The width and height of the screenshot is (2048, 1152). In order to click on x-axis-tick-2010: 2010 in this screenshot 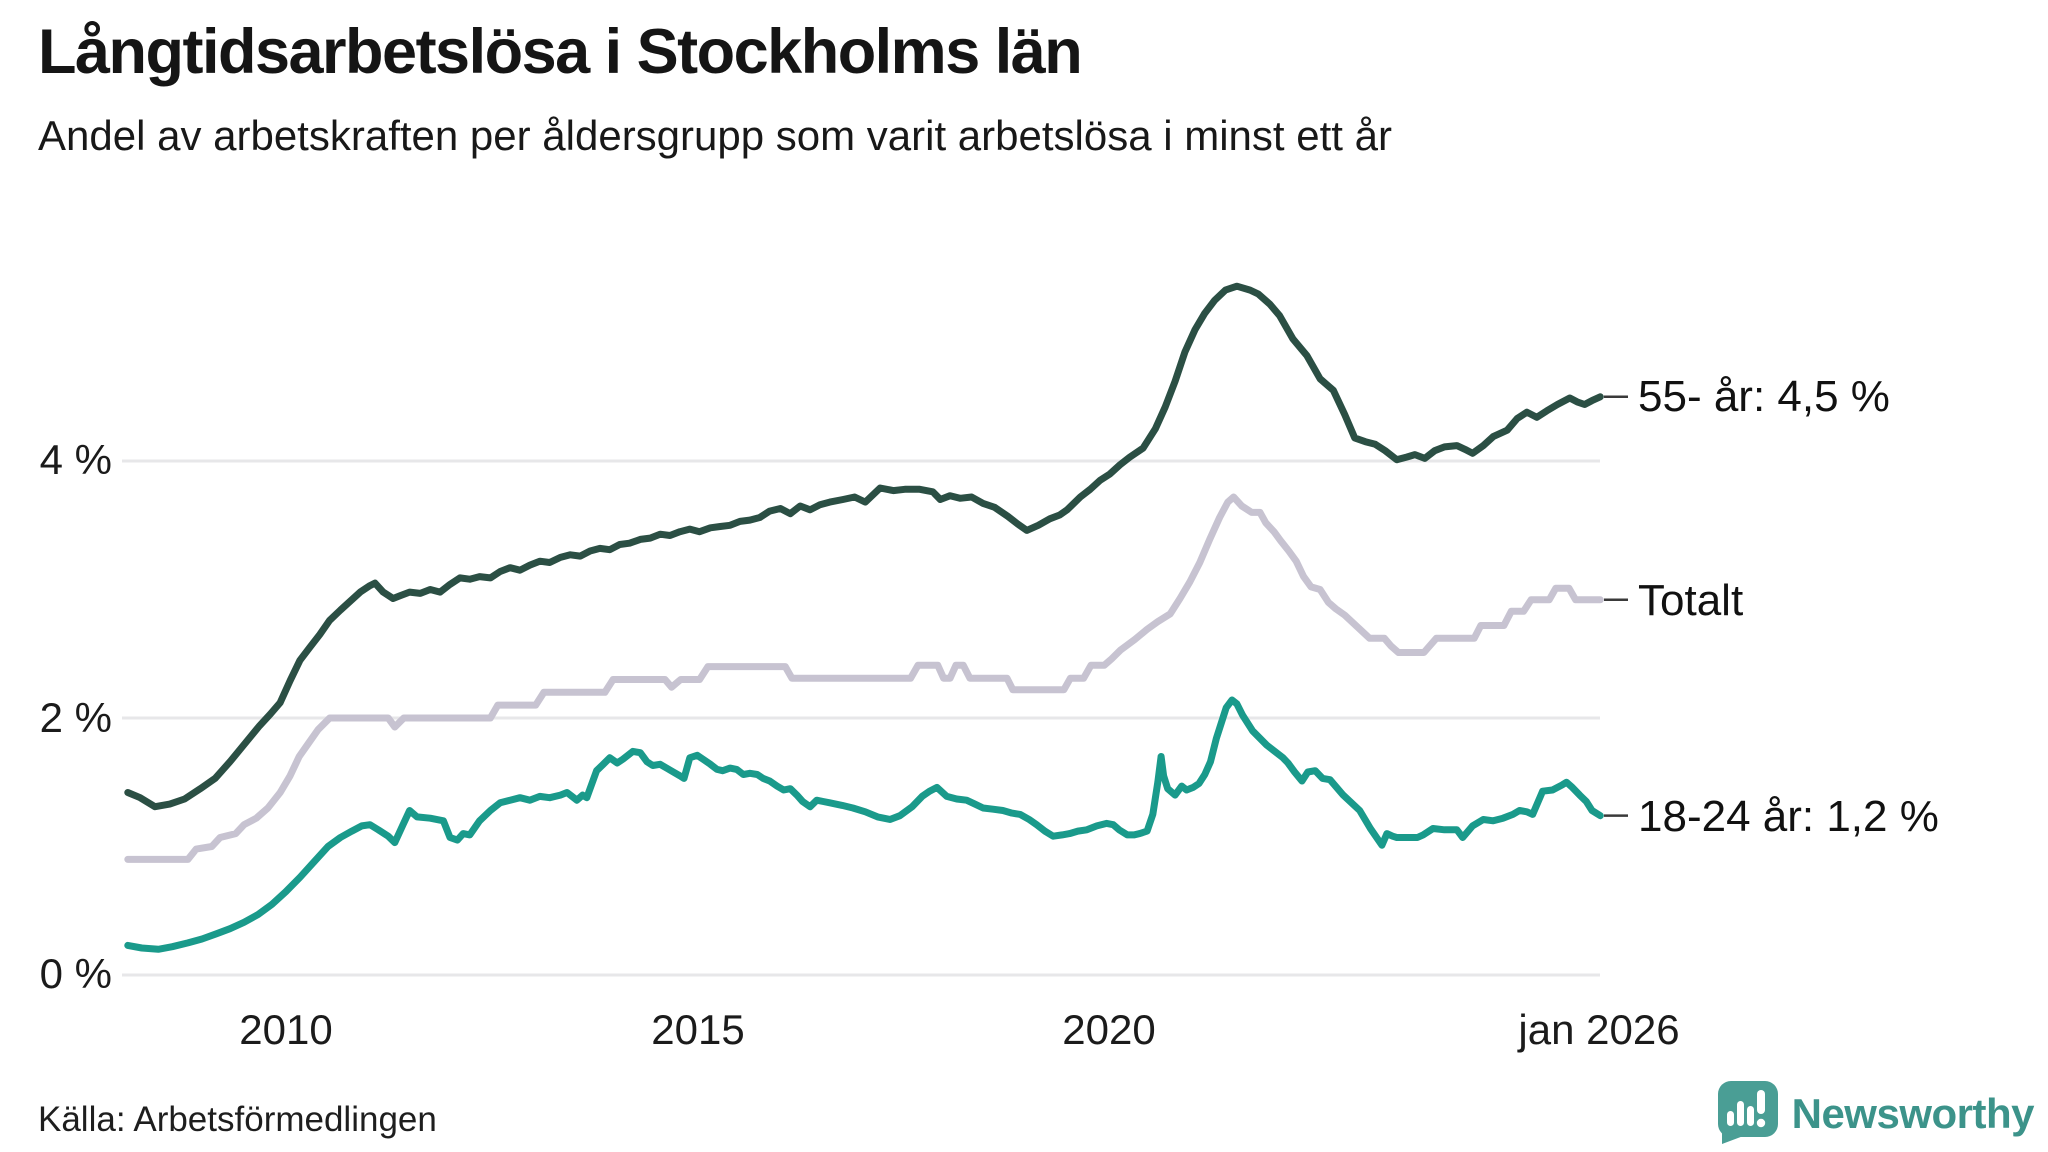, I will do `click(286, 1029)`.